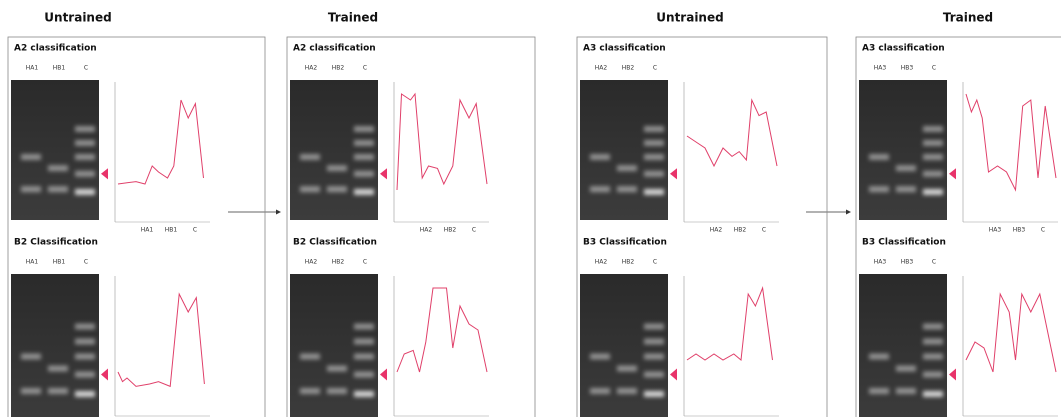 The height and width of the screenshot is (417, 1061). What do you see at coordinates (995, 230) in the screenshot?
I see `profile-x-label: HA3` at bounding box center [995, 230].